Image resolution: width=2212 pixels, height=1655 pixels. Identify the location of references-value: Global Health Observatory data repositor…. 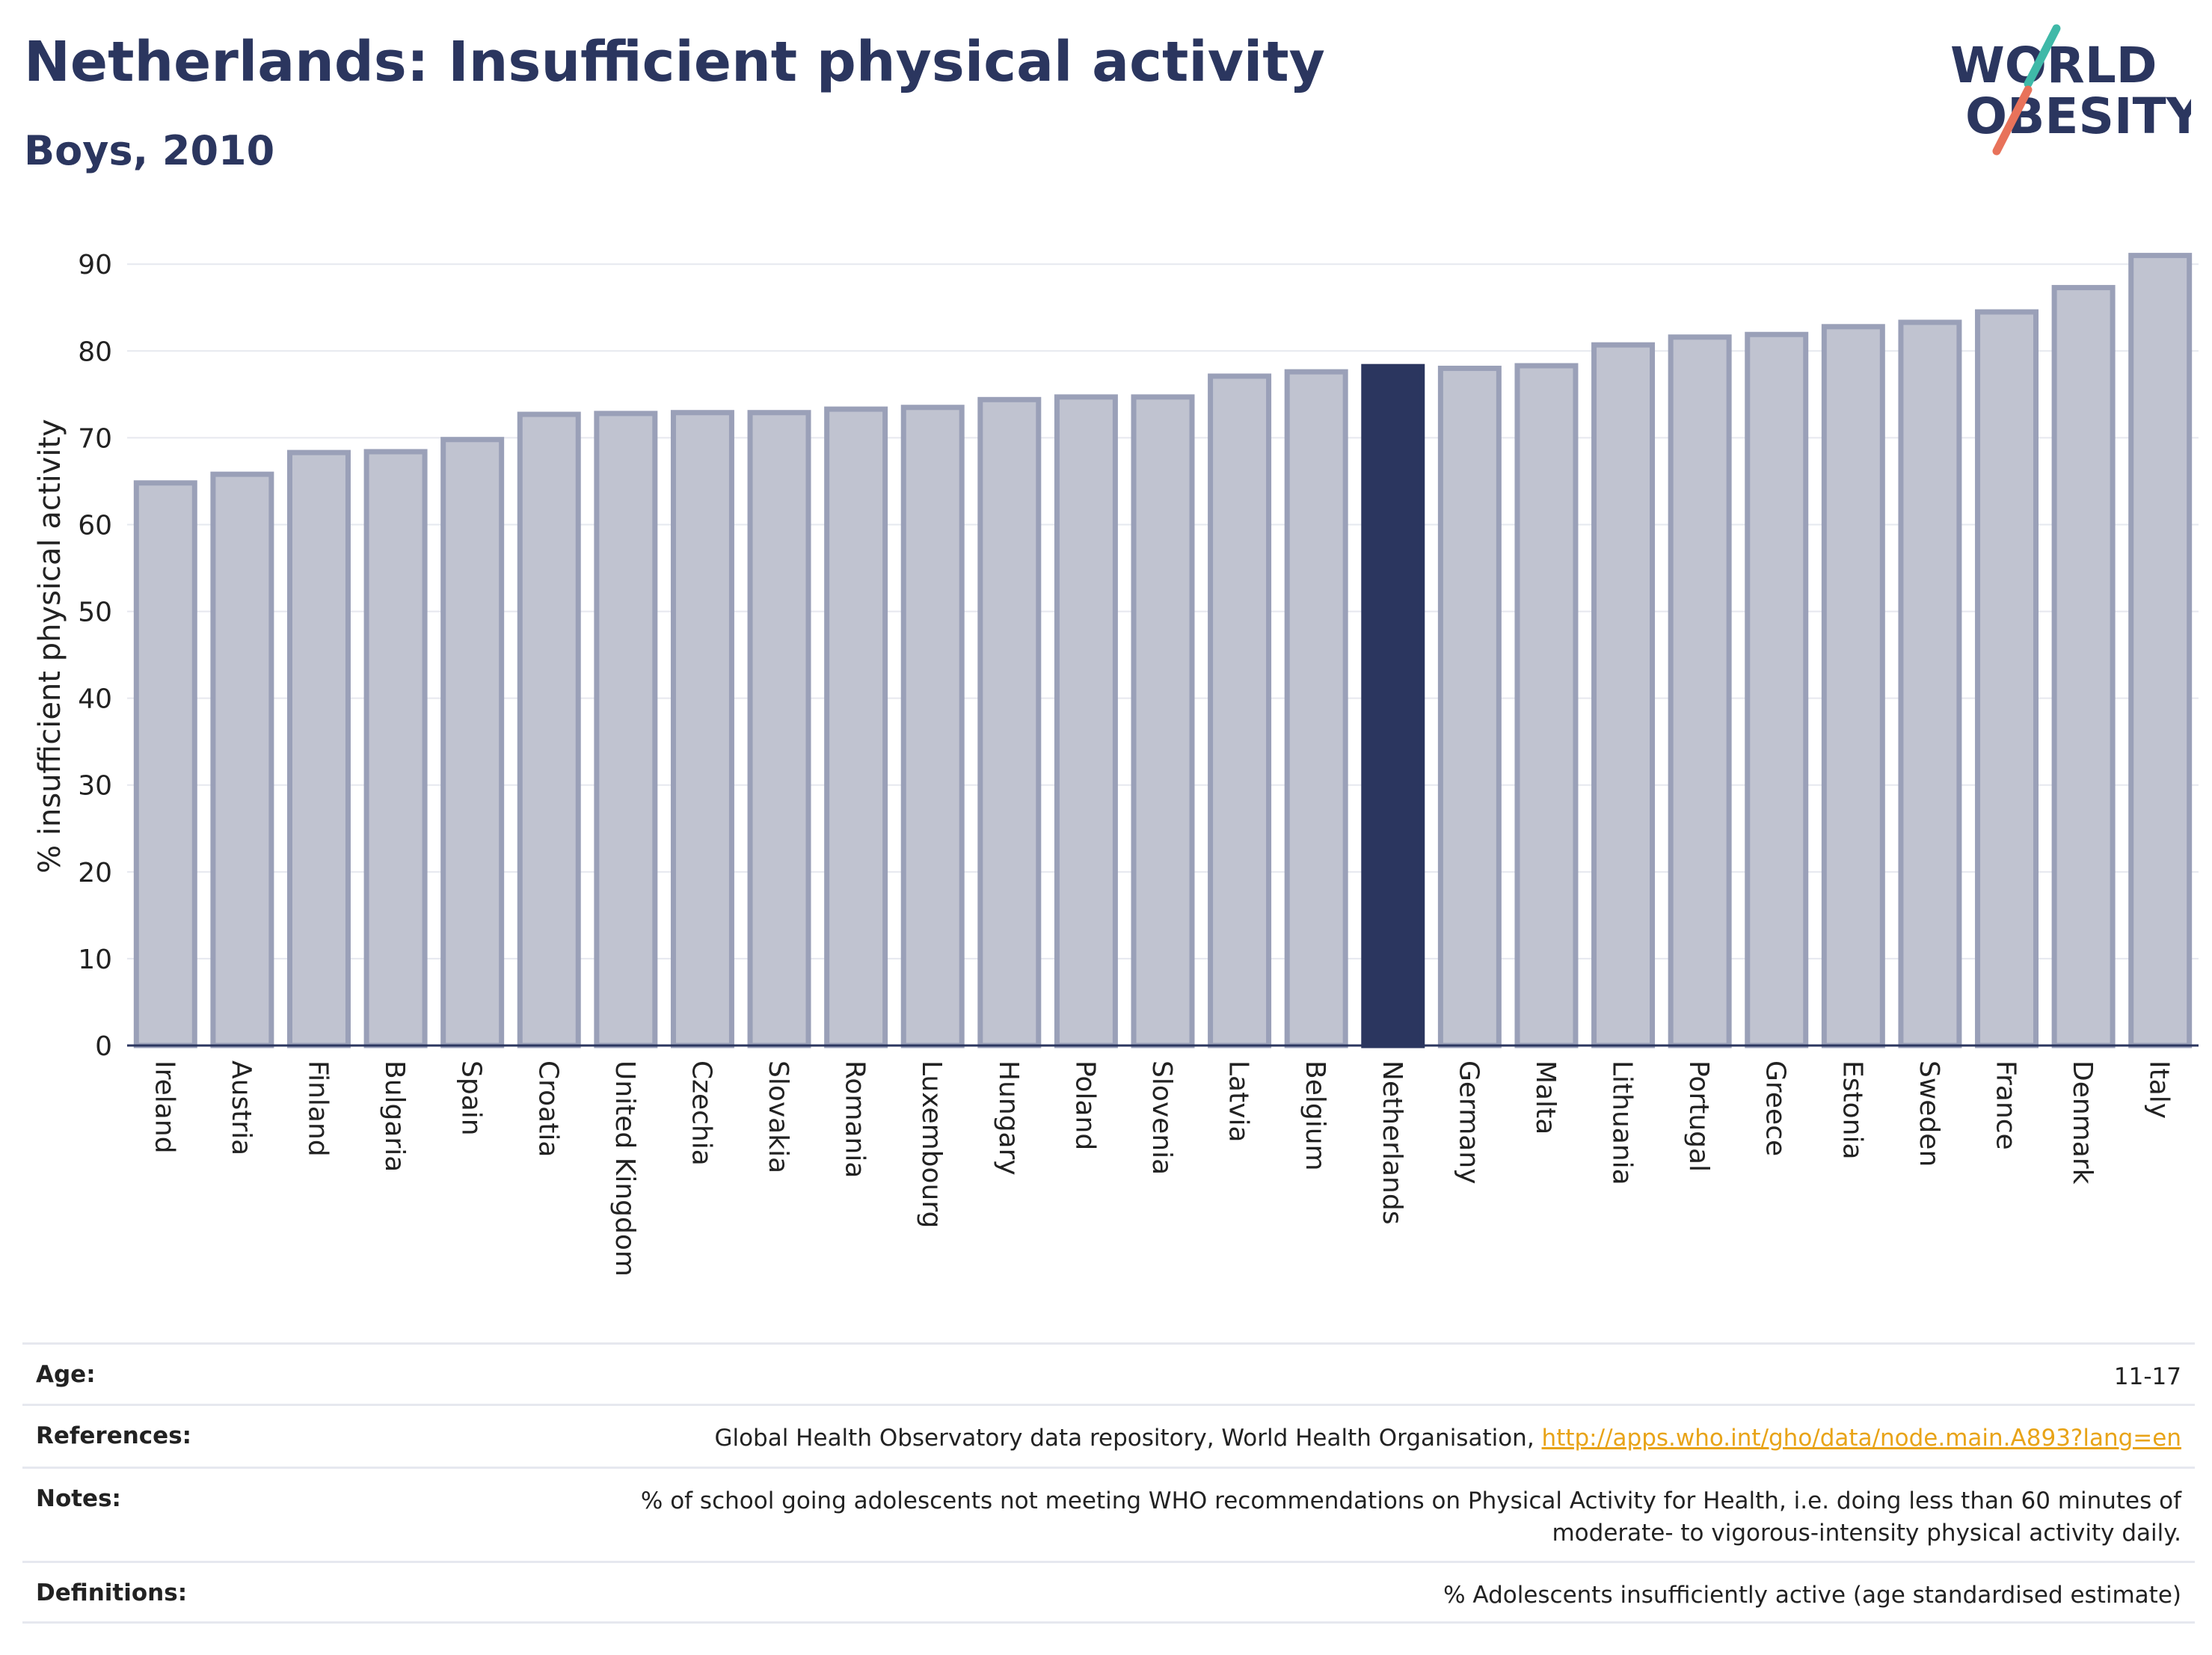
(1454, 1438).